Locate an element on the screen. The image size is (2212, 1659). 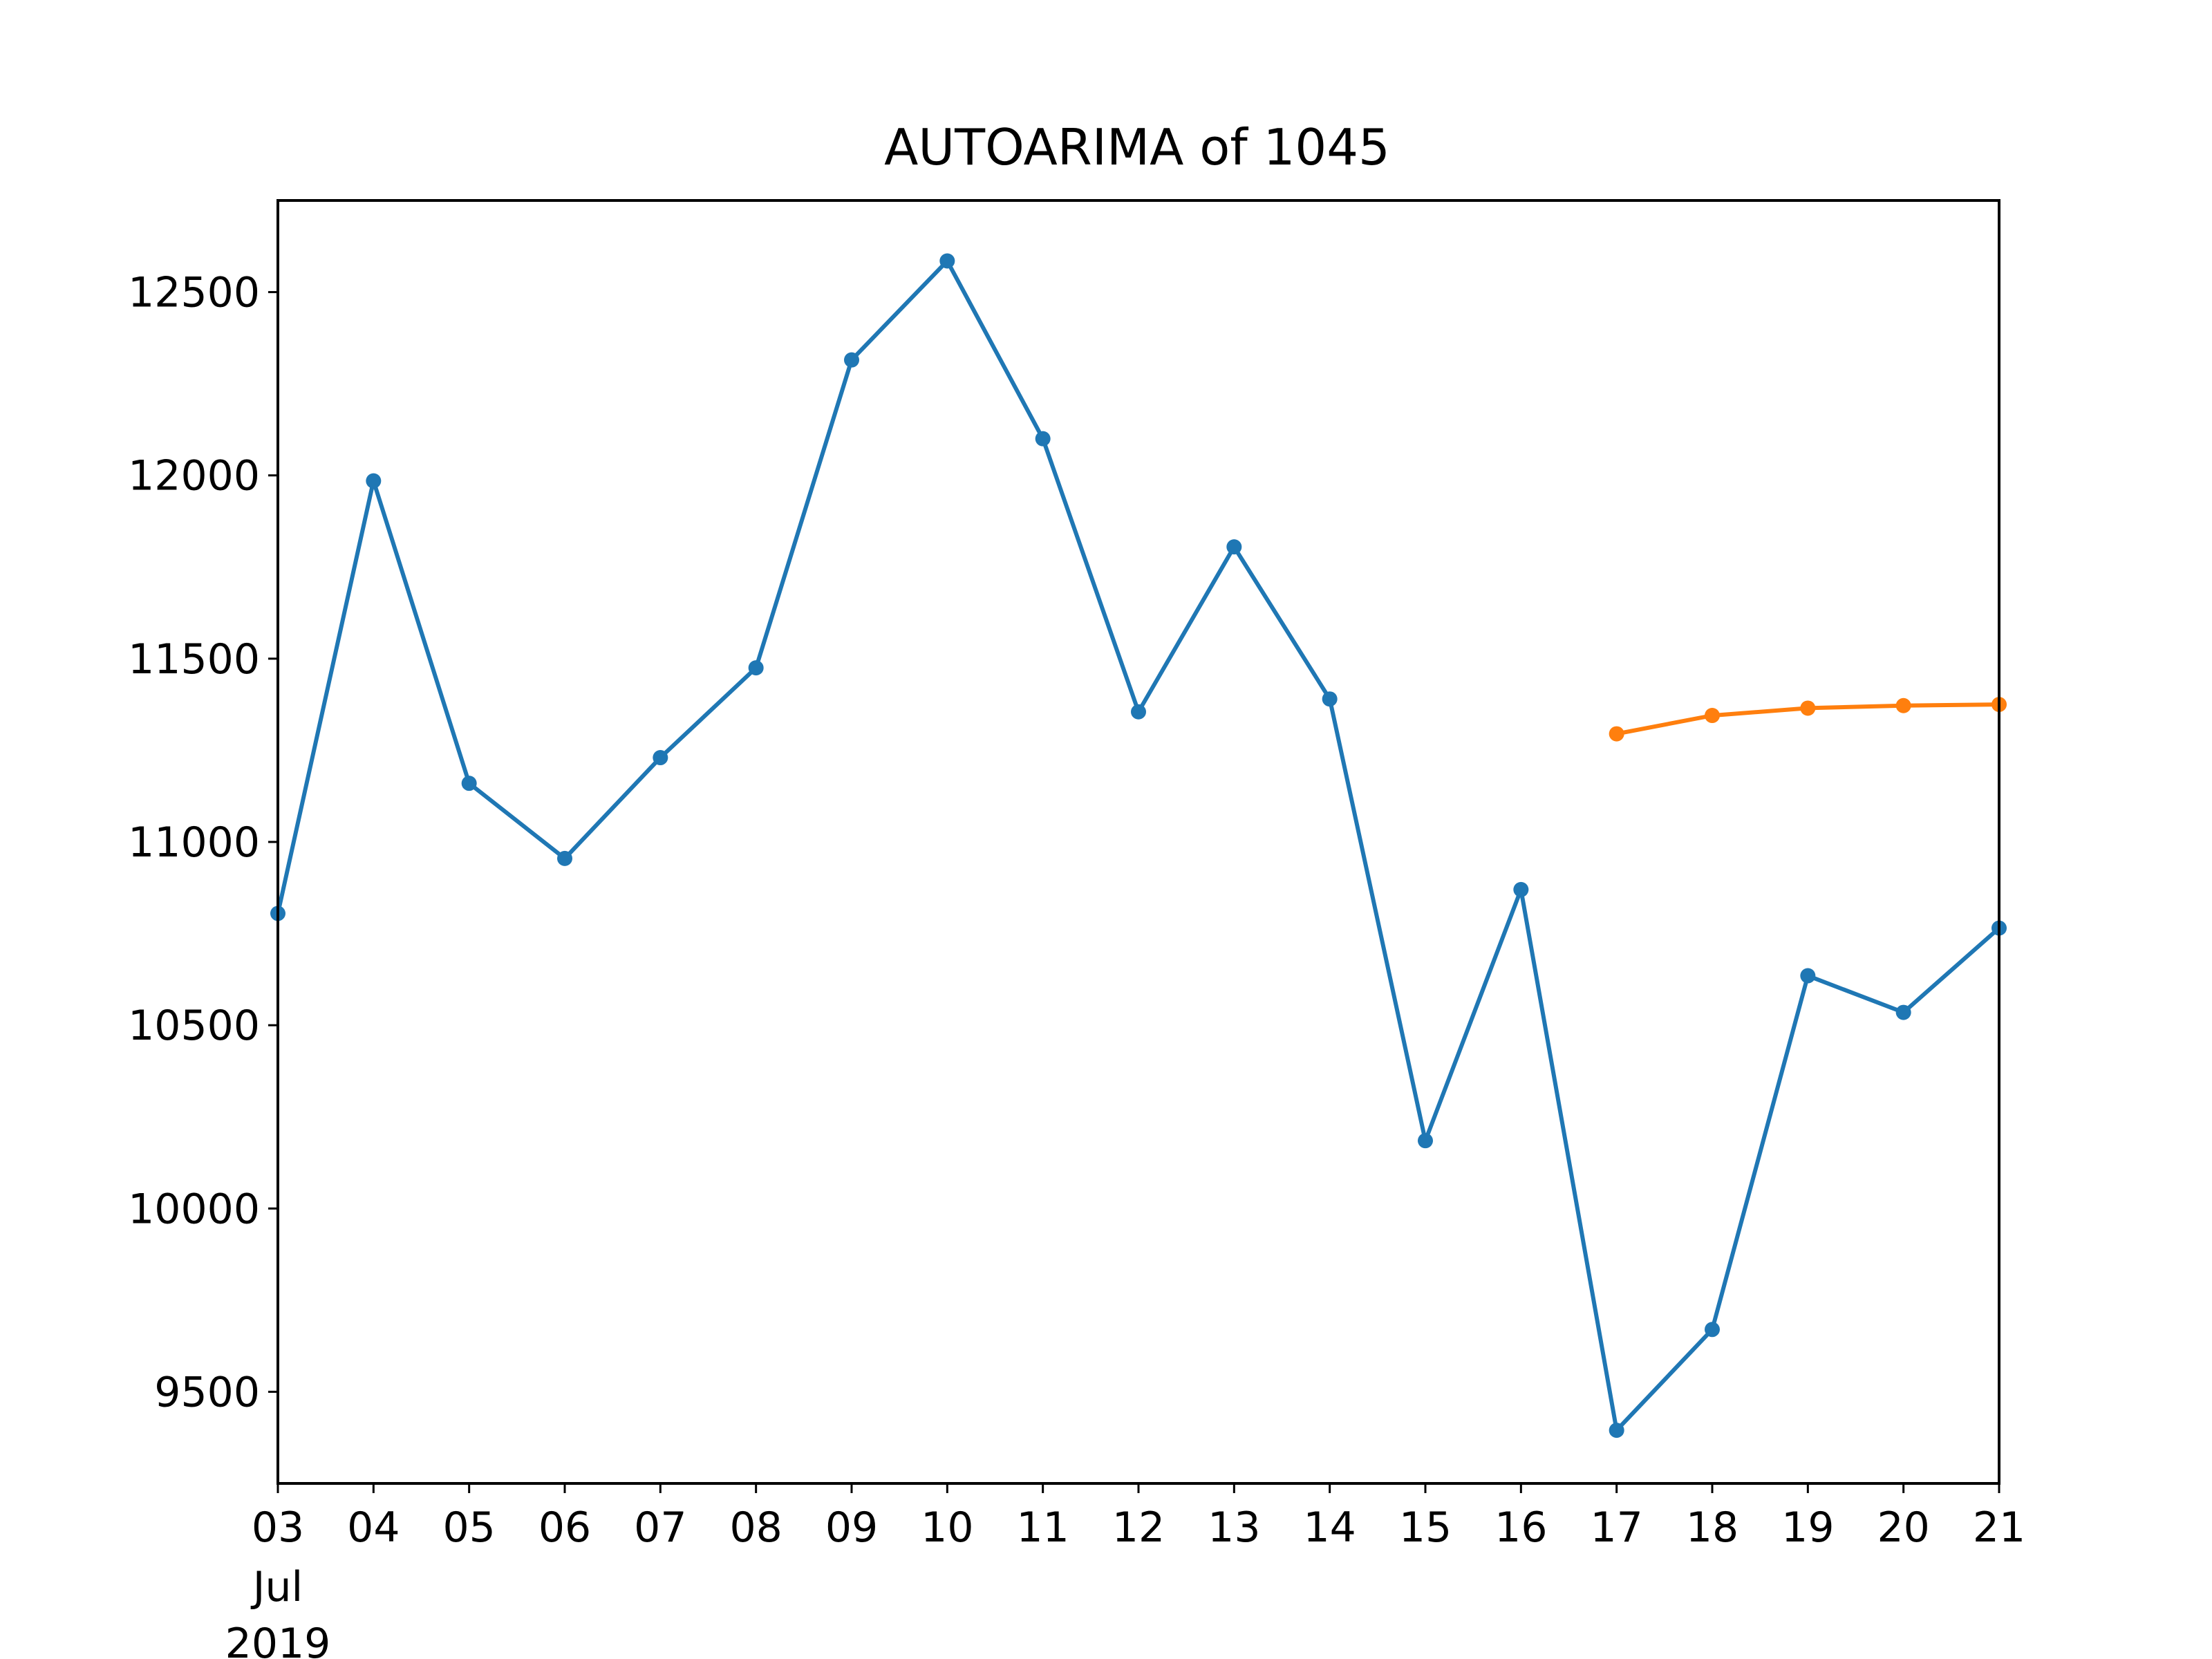
x-tick-label: 18 is located at coordinates (1712, 1527).